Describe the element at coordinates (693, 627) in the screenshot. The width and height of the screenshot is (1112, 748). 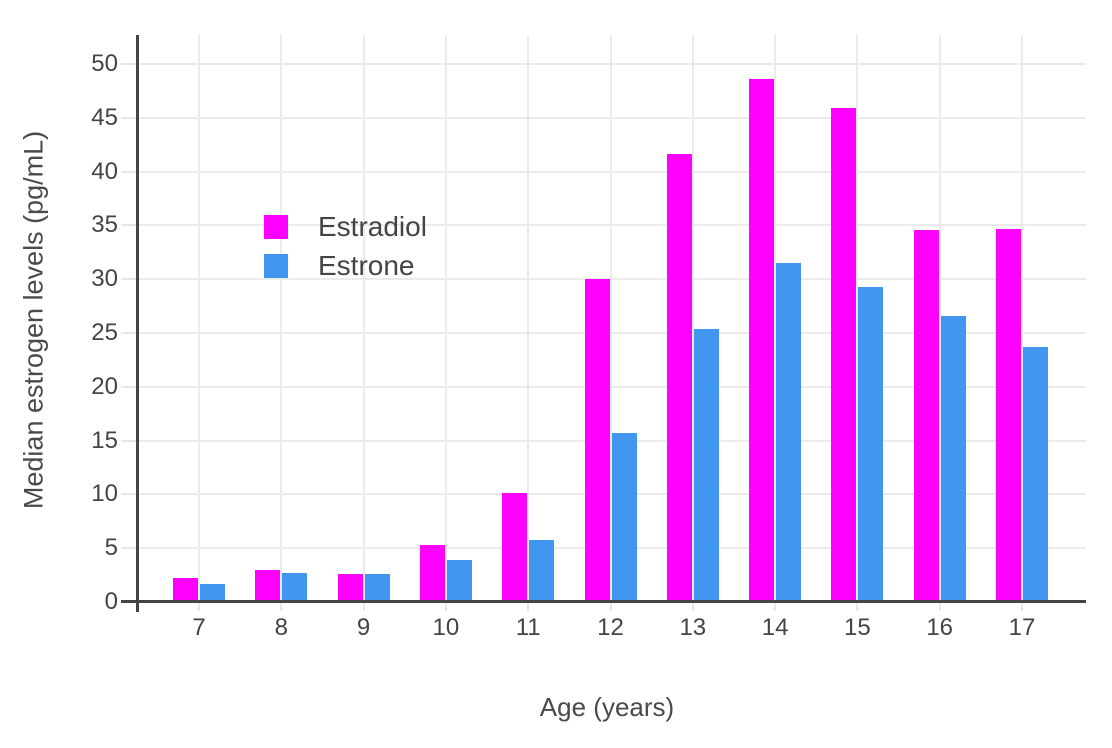
I see `x-tick-label-13: 13` at that location.